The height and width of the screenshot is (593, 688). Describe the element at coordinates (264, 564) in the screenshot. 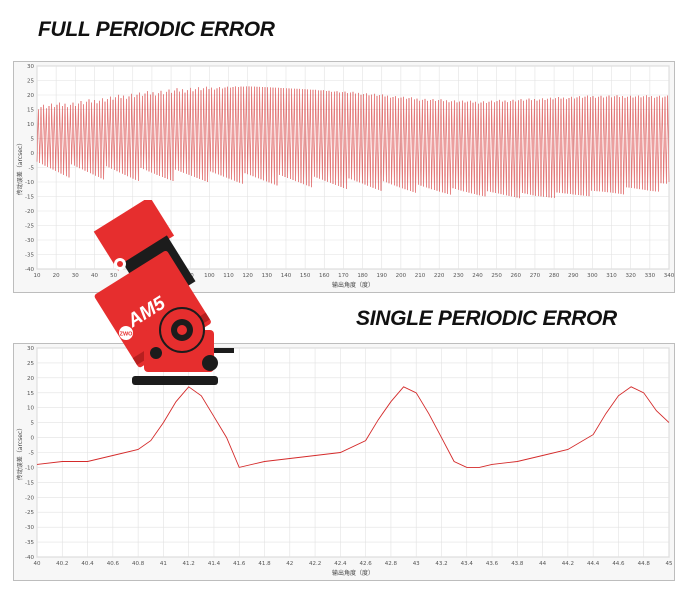

I see `x-tick-label: 41.8` at that location.